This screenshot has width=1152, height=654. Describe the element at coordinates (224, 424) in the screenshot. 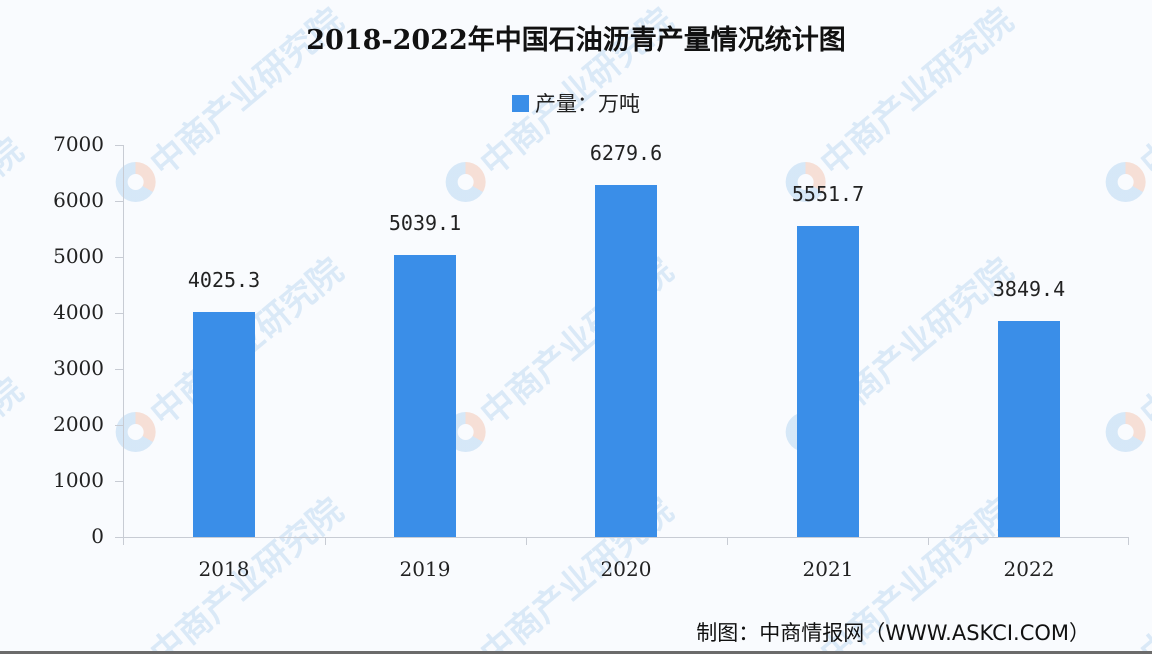

I see `bar-2018` at that location.